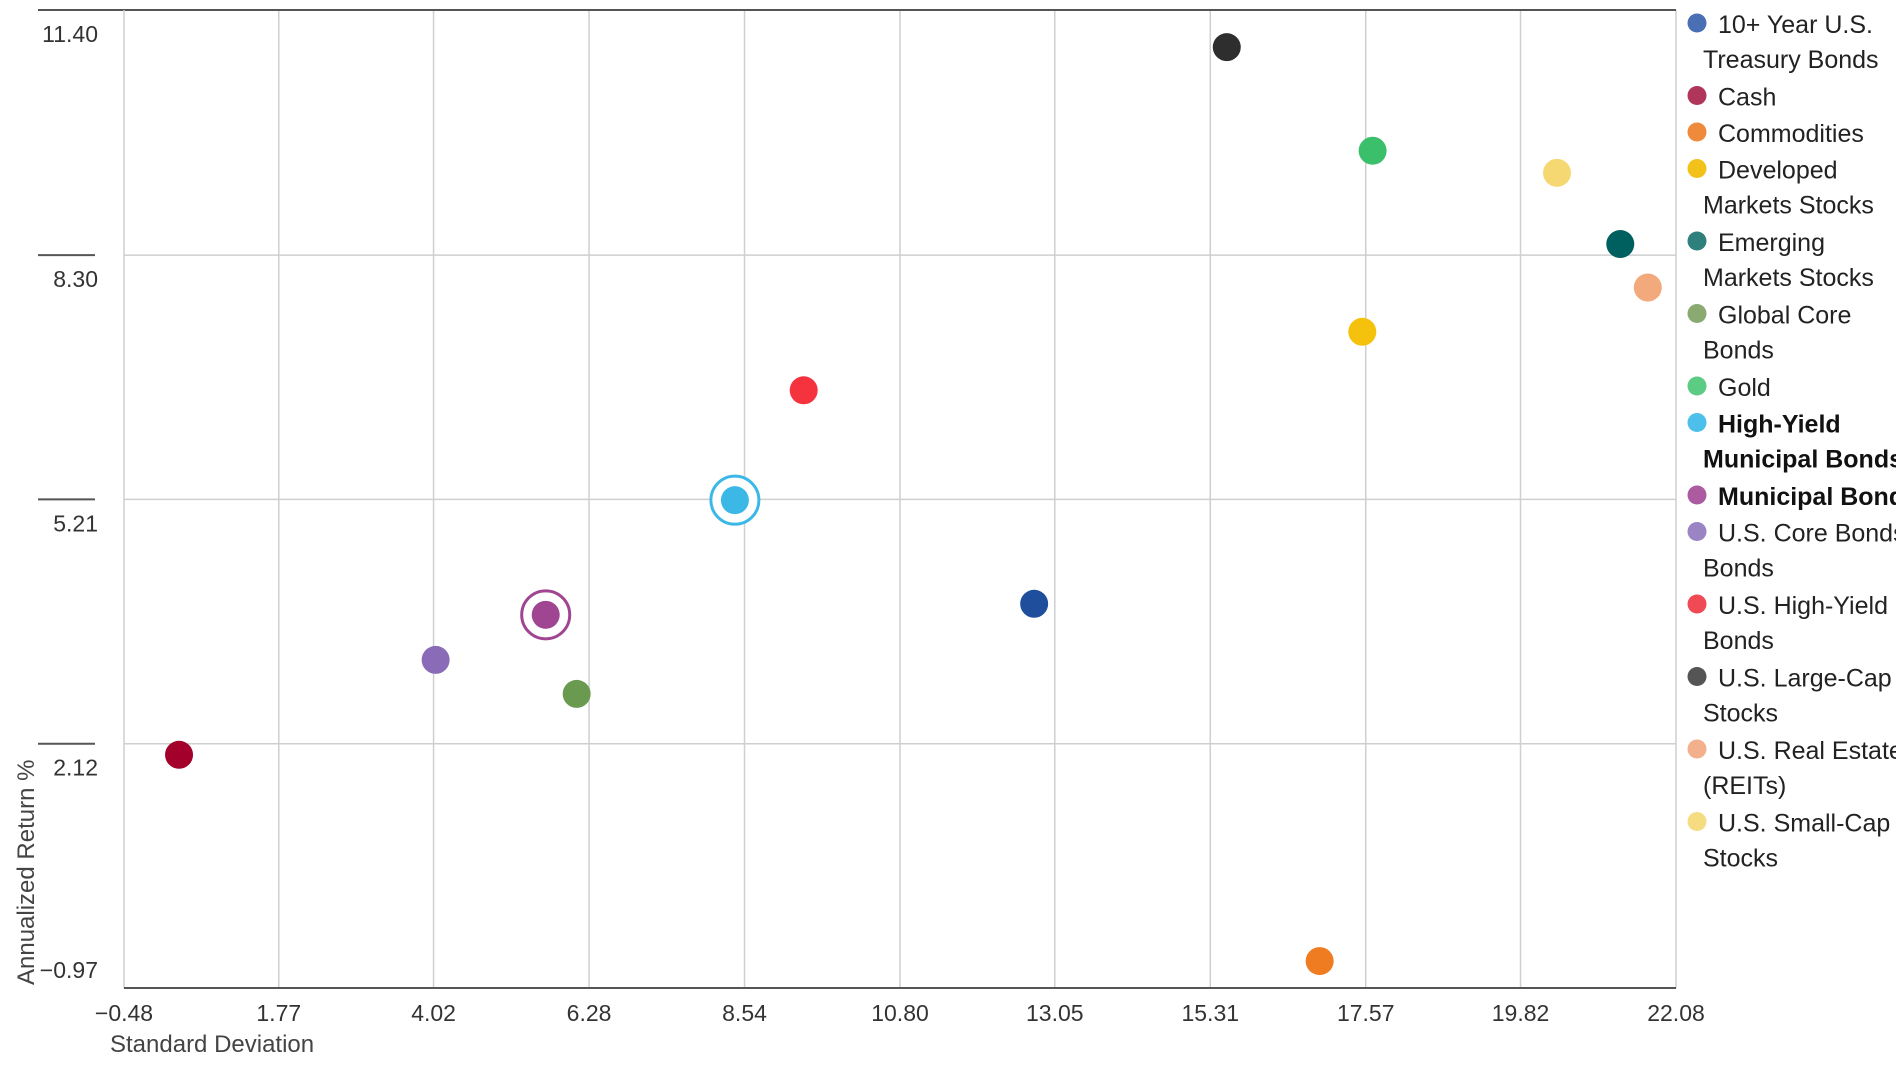 The width and height of the screenshot is (1896, 1066). I want to click on y-tick-label: 11.40, so click(70, 34).